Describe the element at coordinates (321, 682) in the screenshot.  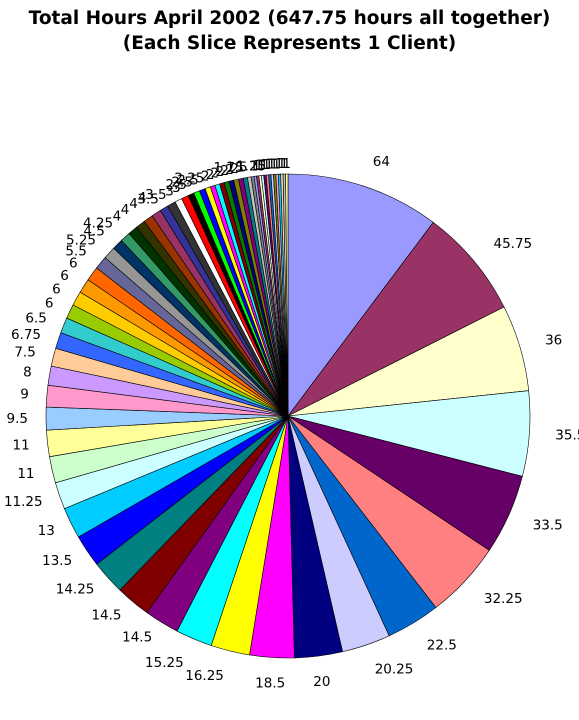
I see `slice-label: 20` at that location.